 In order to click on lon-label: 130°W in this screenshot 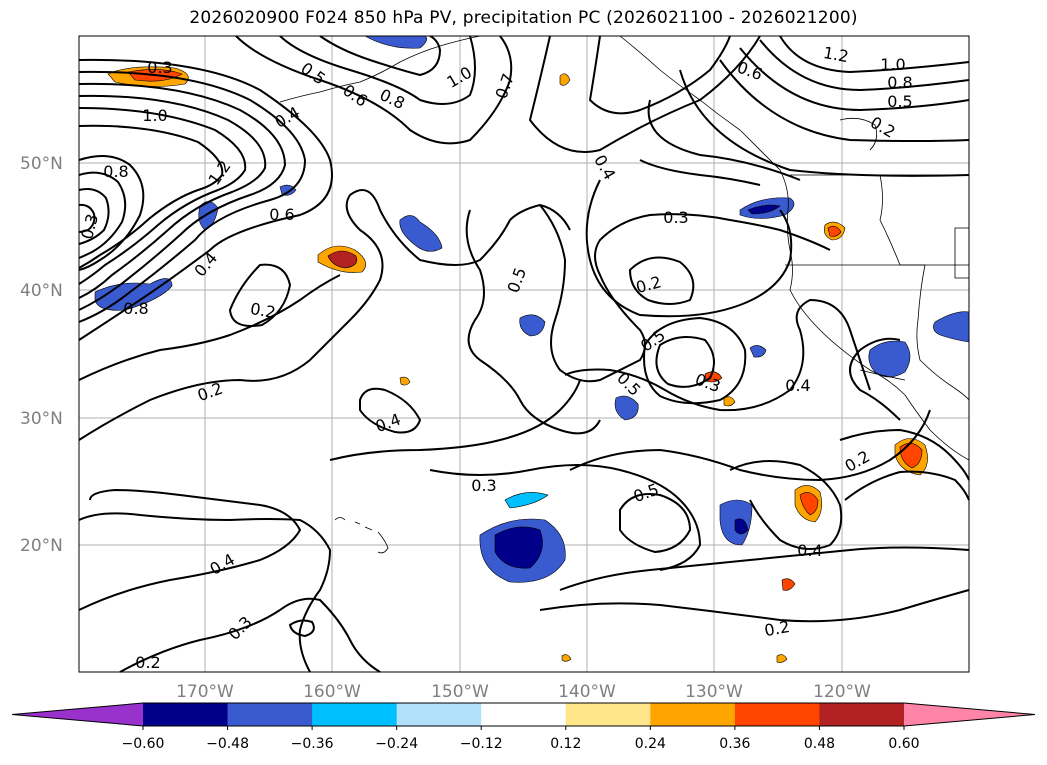, I will do `click(714, 692)`.